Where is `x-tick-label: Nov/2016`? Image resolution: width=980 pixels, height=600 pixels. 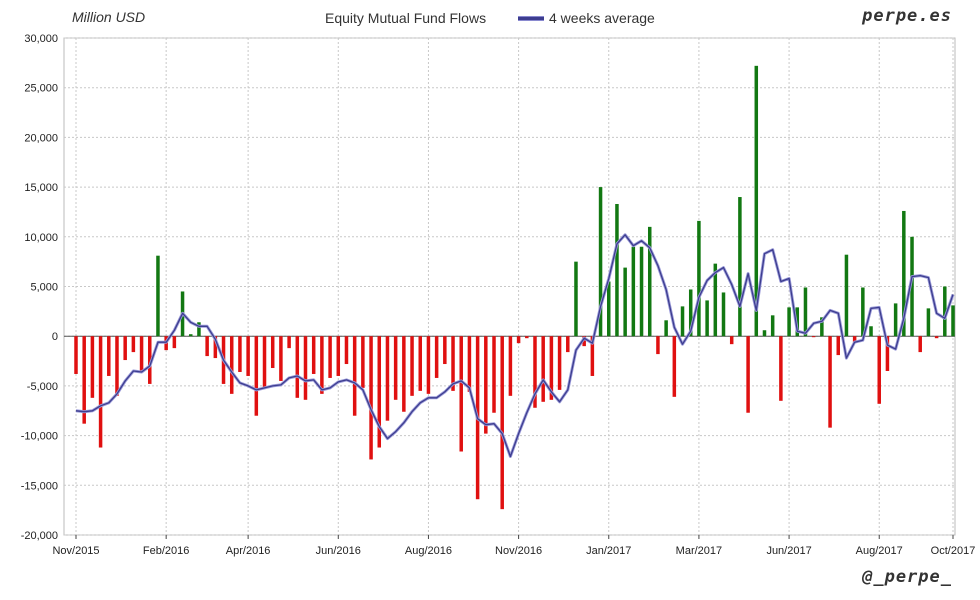
x-tick-label: Nov/2016 is located at coordinates (518, 551).